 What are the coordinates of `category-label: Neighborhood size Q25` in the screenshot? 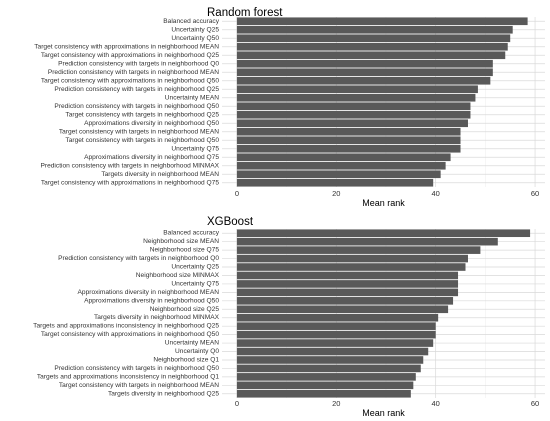 It's located at (185, 309).